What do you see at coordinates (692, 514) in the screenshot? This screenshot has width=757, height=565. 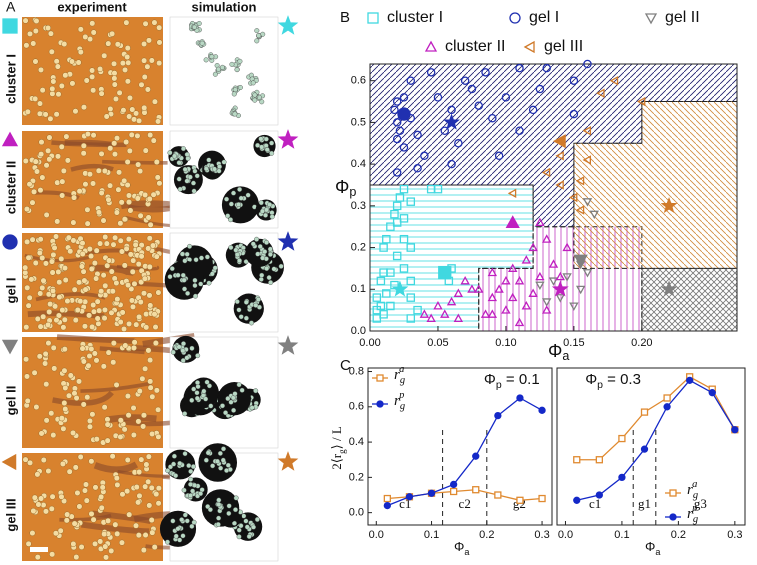 I see `legend-label: rgp` at bounding box center [692, 514].